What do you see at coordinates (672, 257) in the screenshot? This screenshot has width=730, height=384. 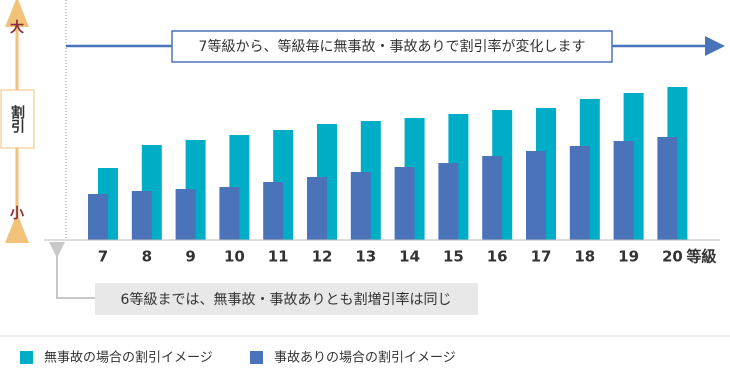 I see `x-tick-label: 20` at bounding box center [672, 257].